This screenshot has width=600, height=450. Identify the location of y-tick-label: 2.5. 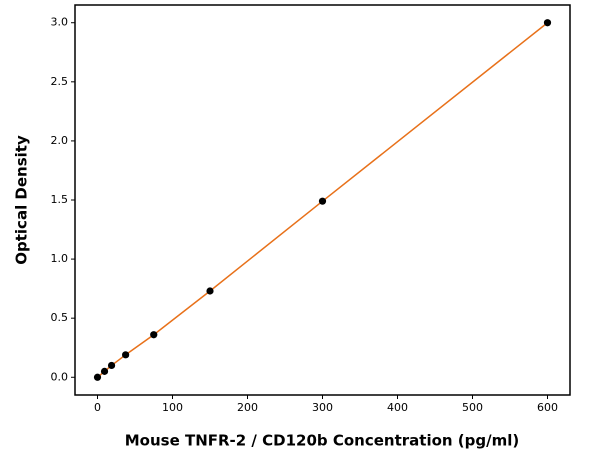
(60, 81).